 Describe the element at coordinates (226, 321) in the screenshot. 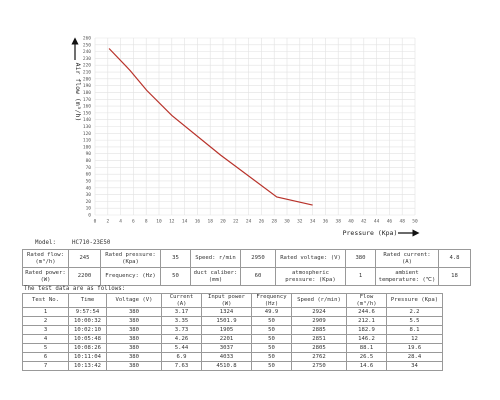

I see `test-cell: 1501.9` at that location.